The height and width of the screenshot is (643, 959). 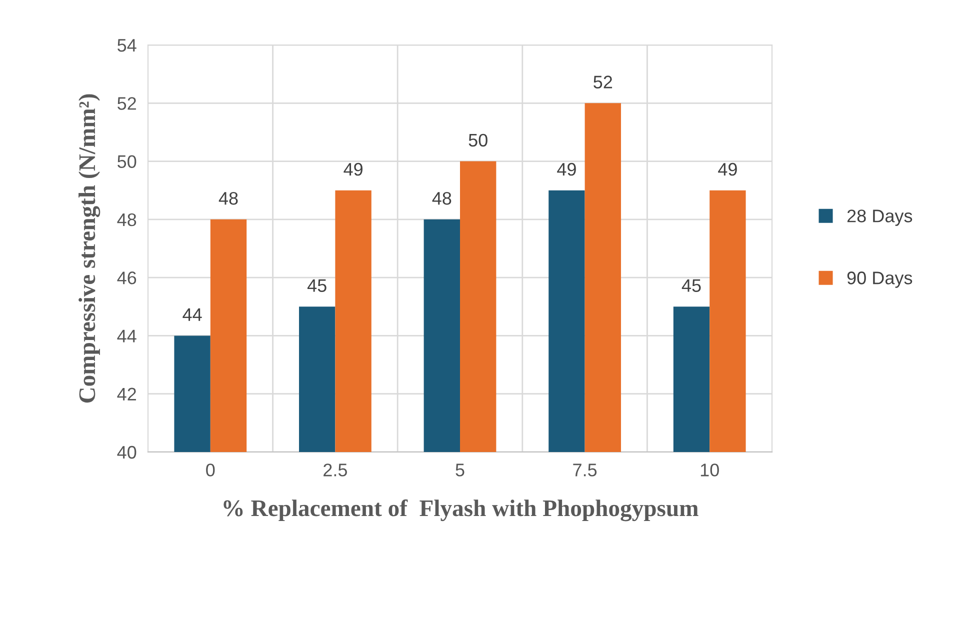 I want to click on y-tick-label: 44, so click(x=126, y=336).